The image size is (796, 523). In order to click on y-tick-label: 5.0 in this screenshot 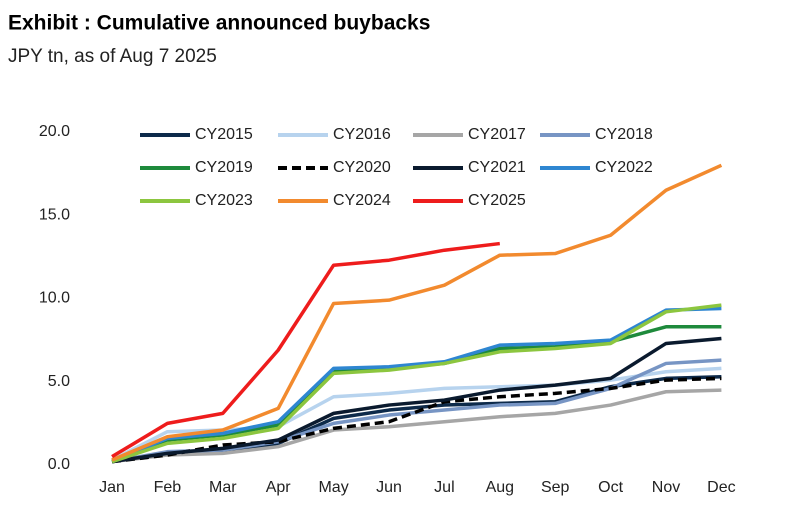, I will do `click(59, 381)`.